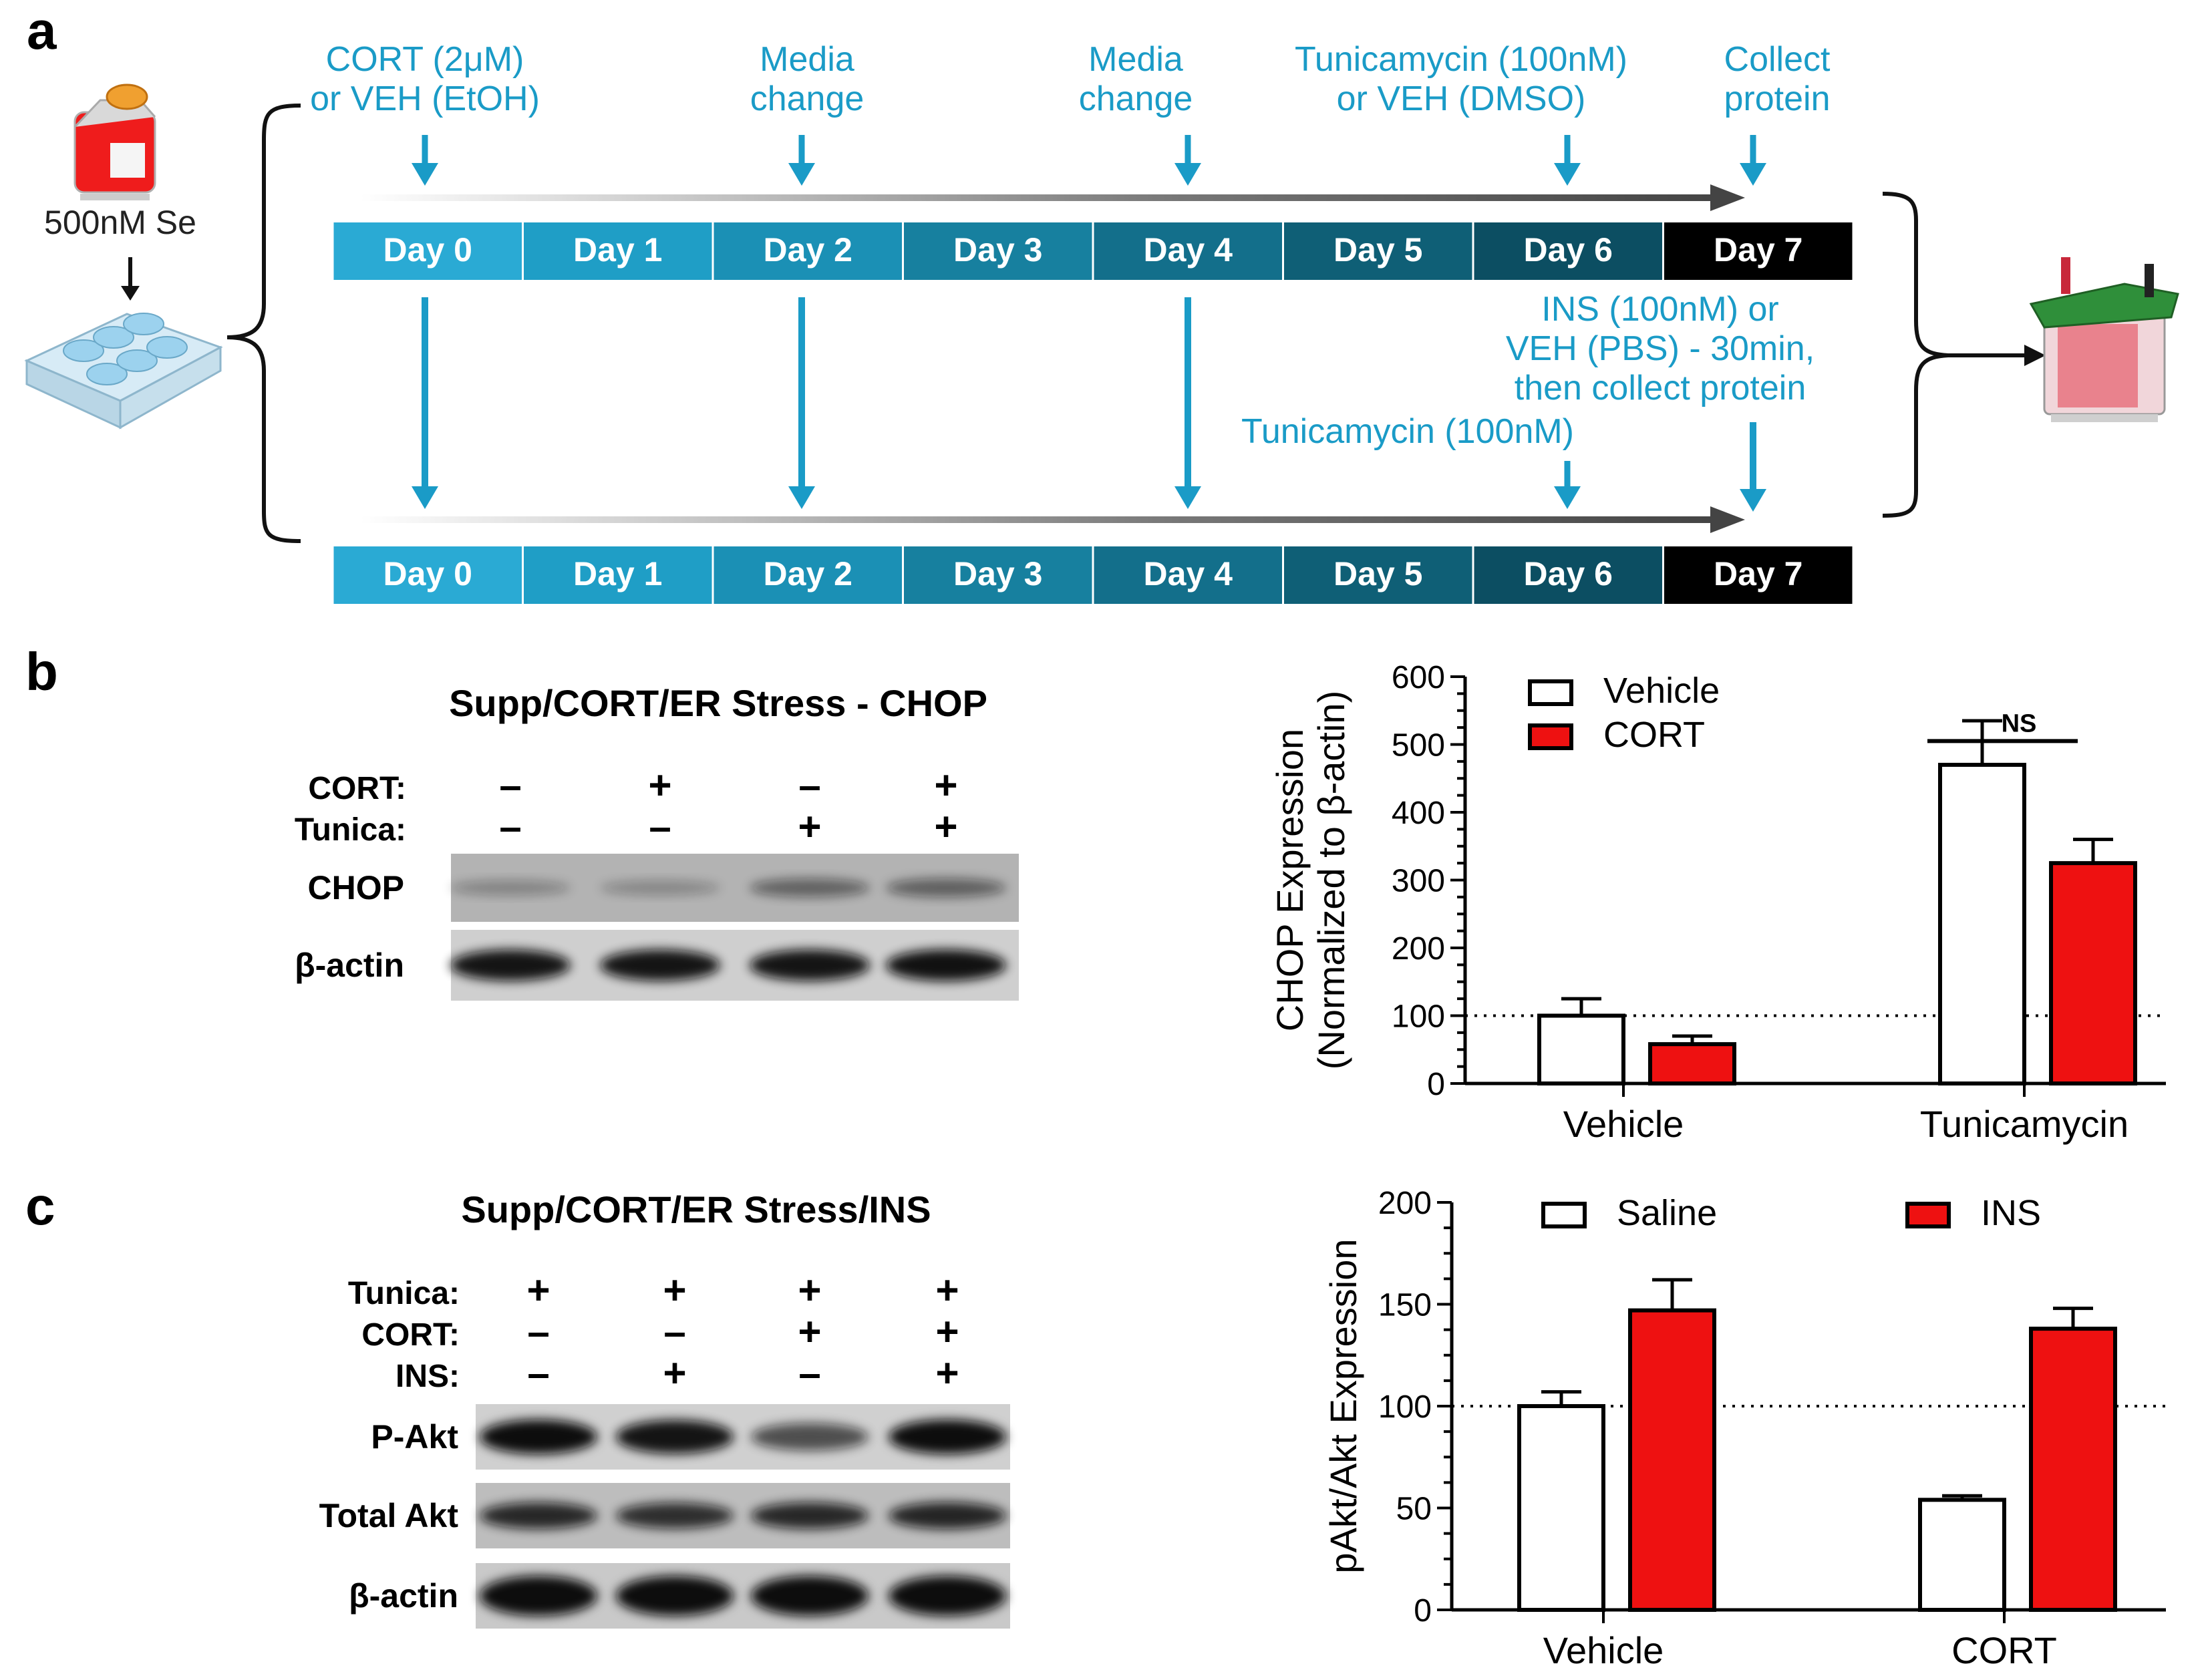  I want to click on top-annotation: or VEH (DMSO), so click(1462, 98).